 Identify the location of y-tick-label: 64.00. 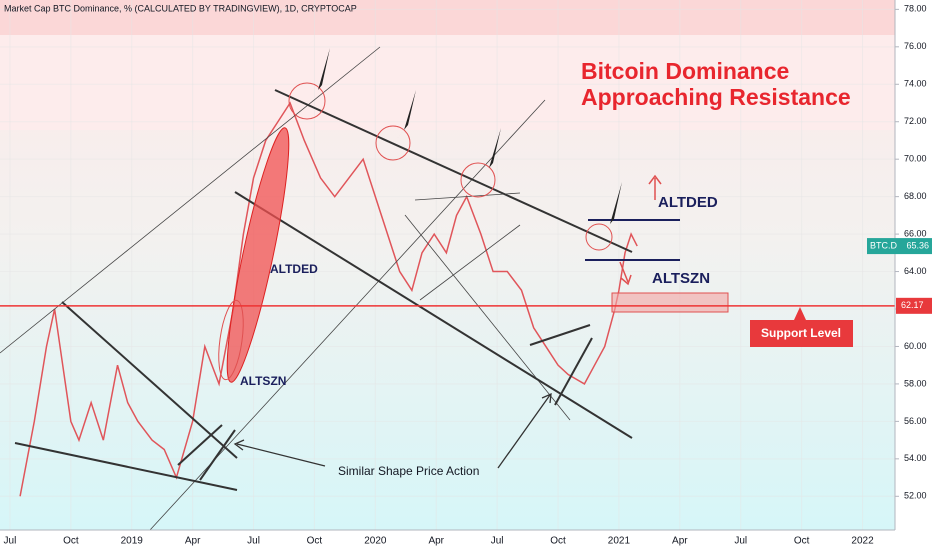
(915, 271).